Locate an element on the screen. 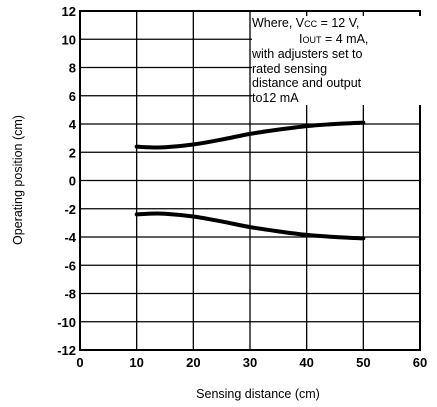  lower-operating-curve is located at coordinates (250, 226).